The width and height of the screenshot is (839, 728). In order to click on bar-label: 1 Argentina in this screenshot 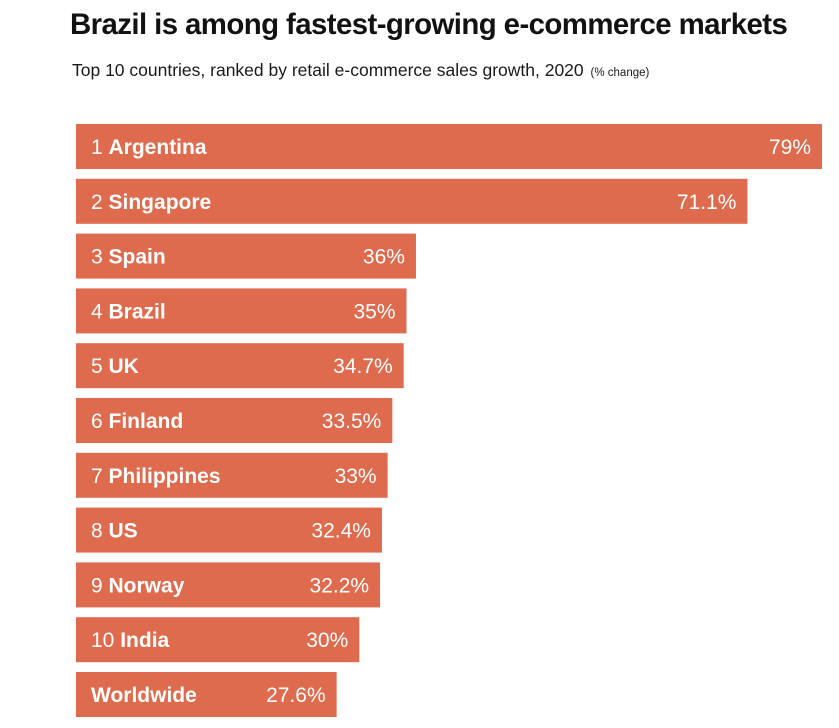, I will do `click(149, 147)`.